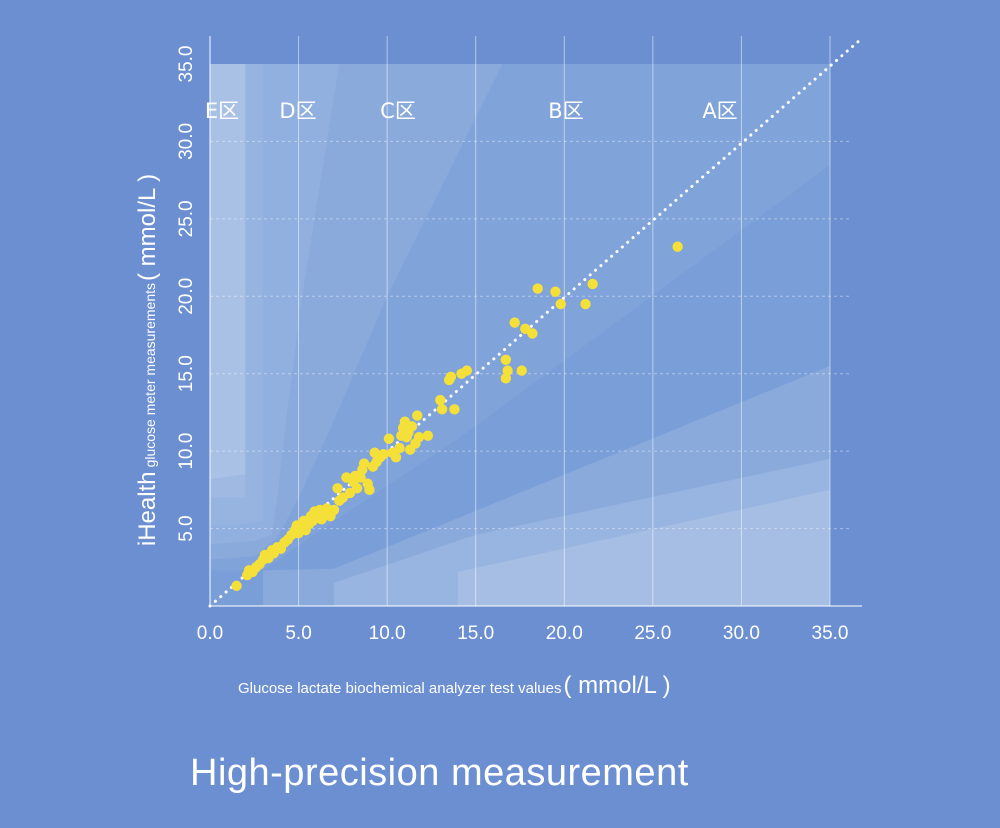 This screenshot has width=1000, height=828. What do you see at coordinates (439, 773) in the screenshot?
I see `caption-title: High-precision measurement` at bounding box center [439, 773].